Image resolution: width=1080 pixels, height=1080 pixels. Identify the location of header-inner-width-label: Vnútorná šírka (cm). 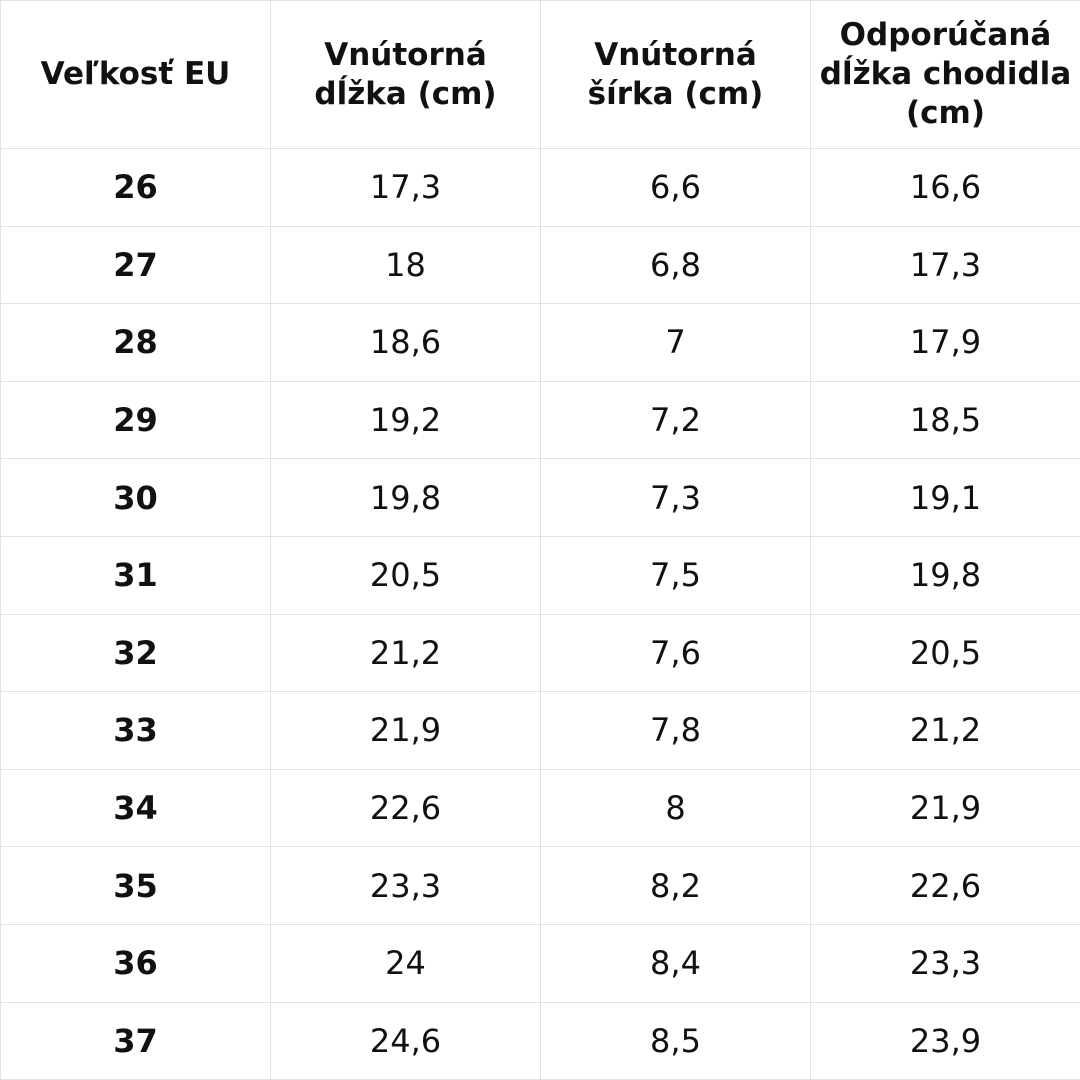
(675, 74).